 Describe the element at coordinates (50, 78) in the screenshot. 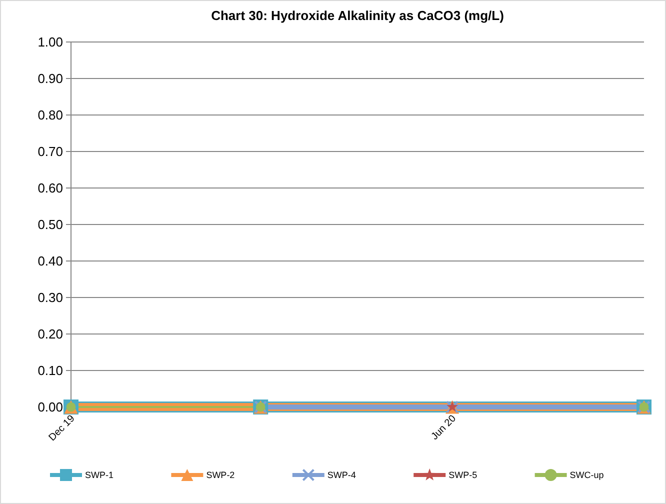

I see `y-tick-label: 0.90` at that location.